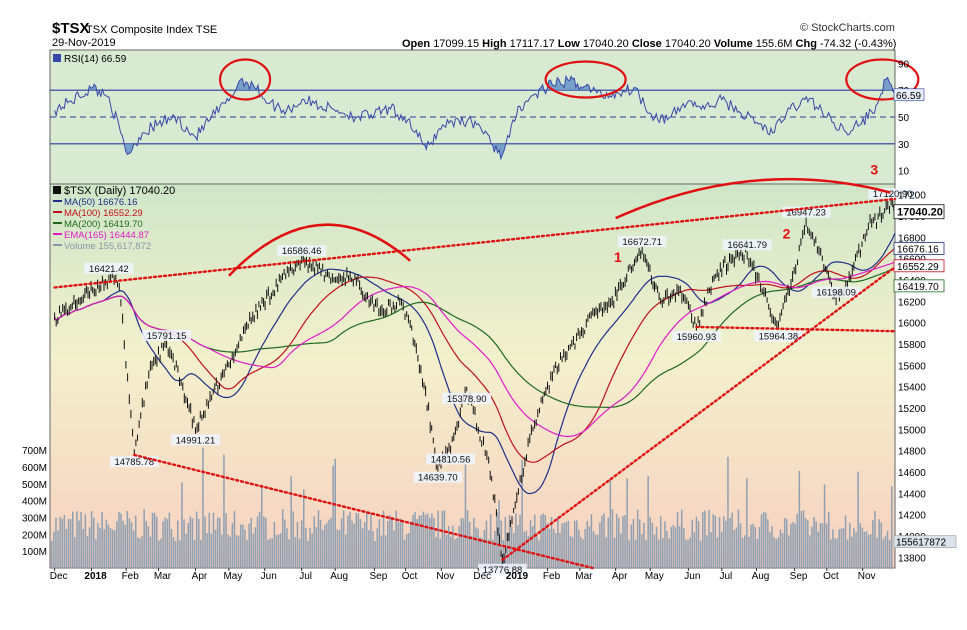 The height and width of the screenshot is (630, 967). Describe the element at coordinates (475, 117) in the screenshot. I see `rsi-line` at that location.